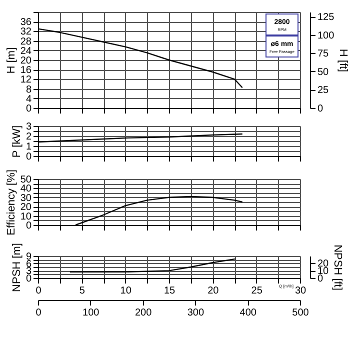 This screenshot has height=344, width=356. I want to click on y-axis-title: Efficiency [%], so click(11, 203).